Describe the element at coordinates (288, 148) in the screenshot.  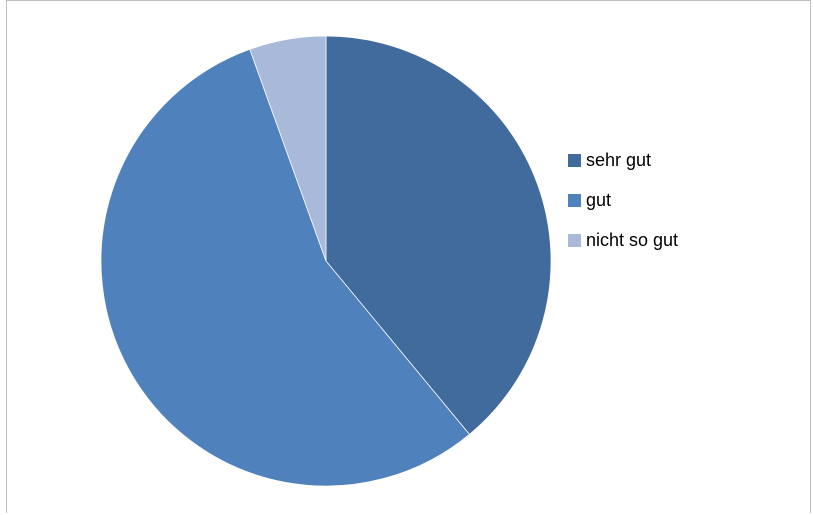
I see `pie-slice-nicht-so-gut` at that location.